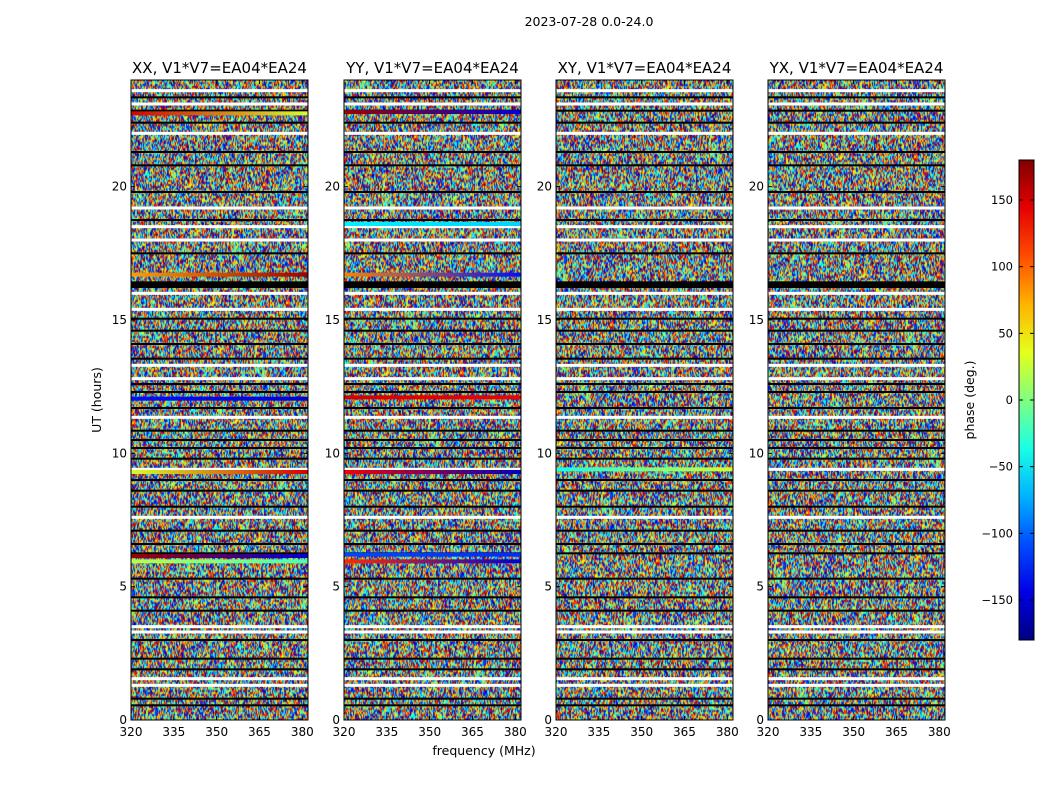 This screenshot has width=1050, height=800. I want to click on panel-frame, so click(644, 400).